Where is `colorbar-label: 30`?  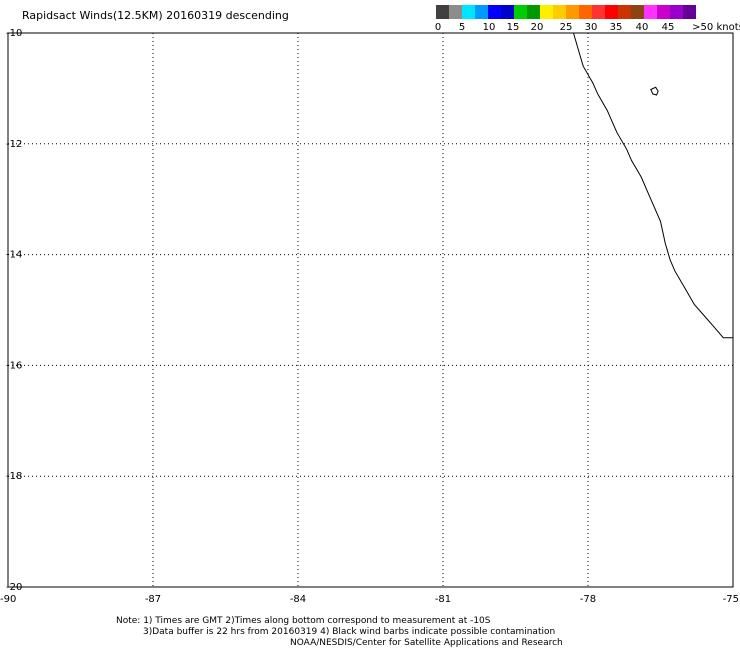
colorbar-label: 30 is located at coordinates (591, 27).